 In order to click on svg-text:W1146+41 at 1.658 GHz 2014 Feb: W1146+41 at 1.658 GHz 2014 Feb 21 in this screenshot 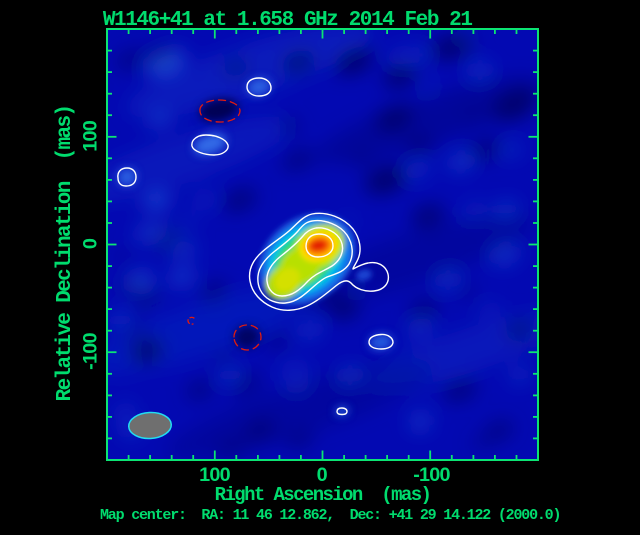, I will do `click(288, 20)`.